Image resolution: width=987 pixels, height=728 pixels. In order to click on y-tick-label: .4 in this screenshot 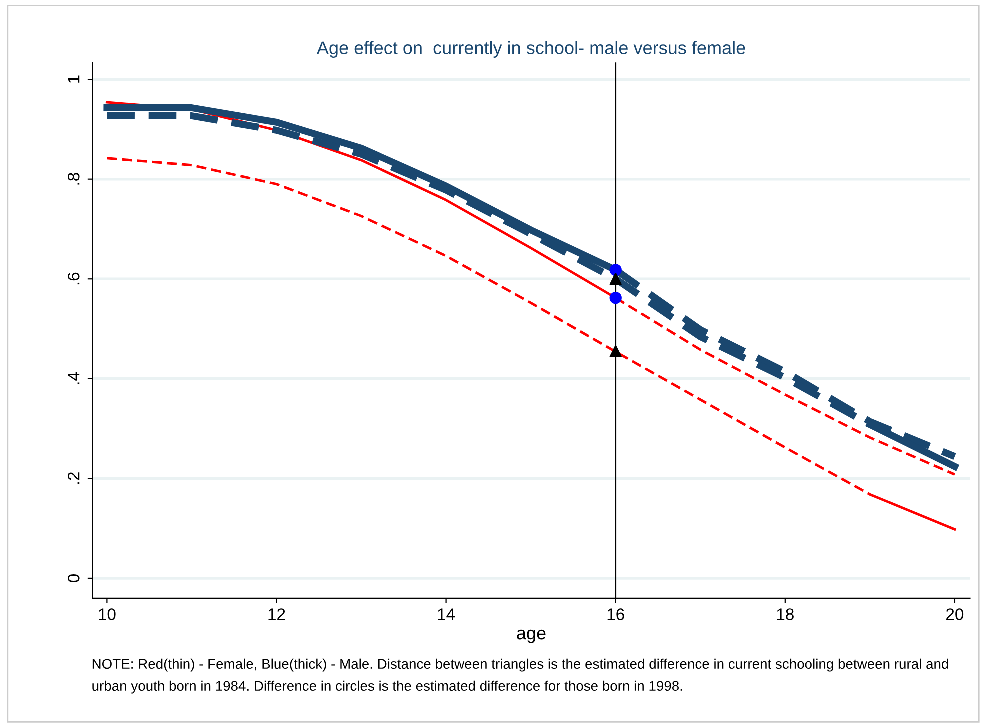, I will do `click(74, 378)`.